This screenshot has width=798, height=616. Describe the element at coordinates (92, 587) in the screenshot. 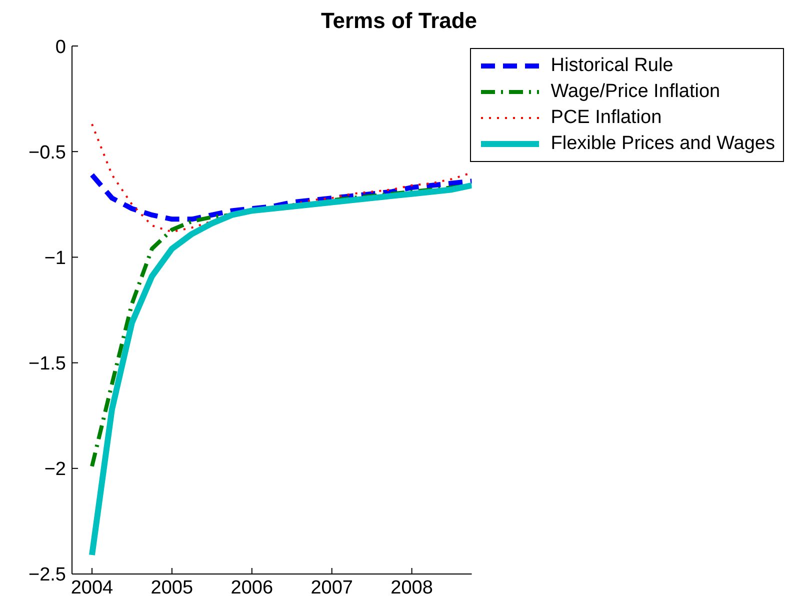

I see `x-tick-label: 2004` at that location.